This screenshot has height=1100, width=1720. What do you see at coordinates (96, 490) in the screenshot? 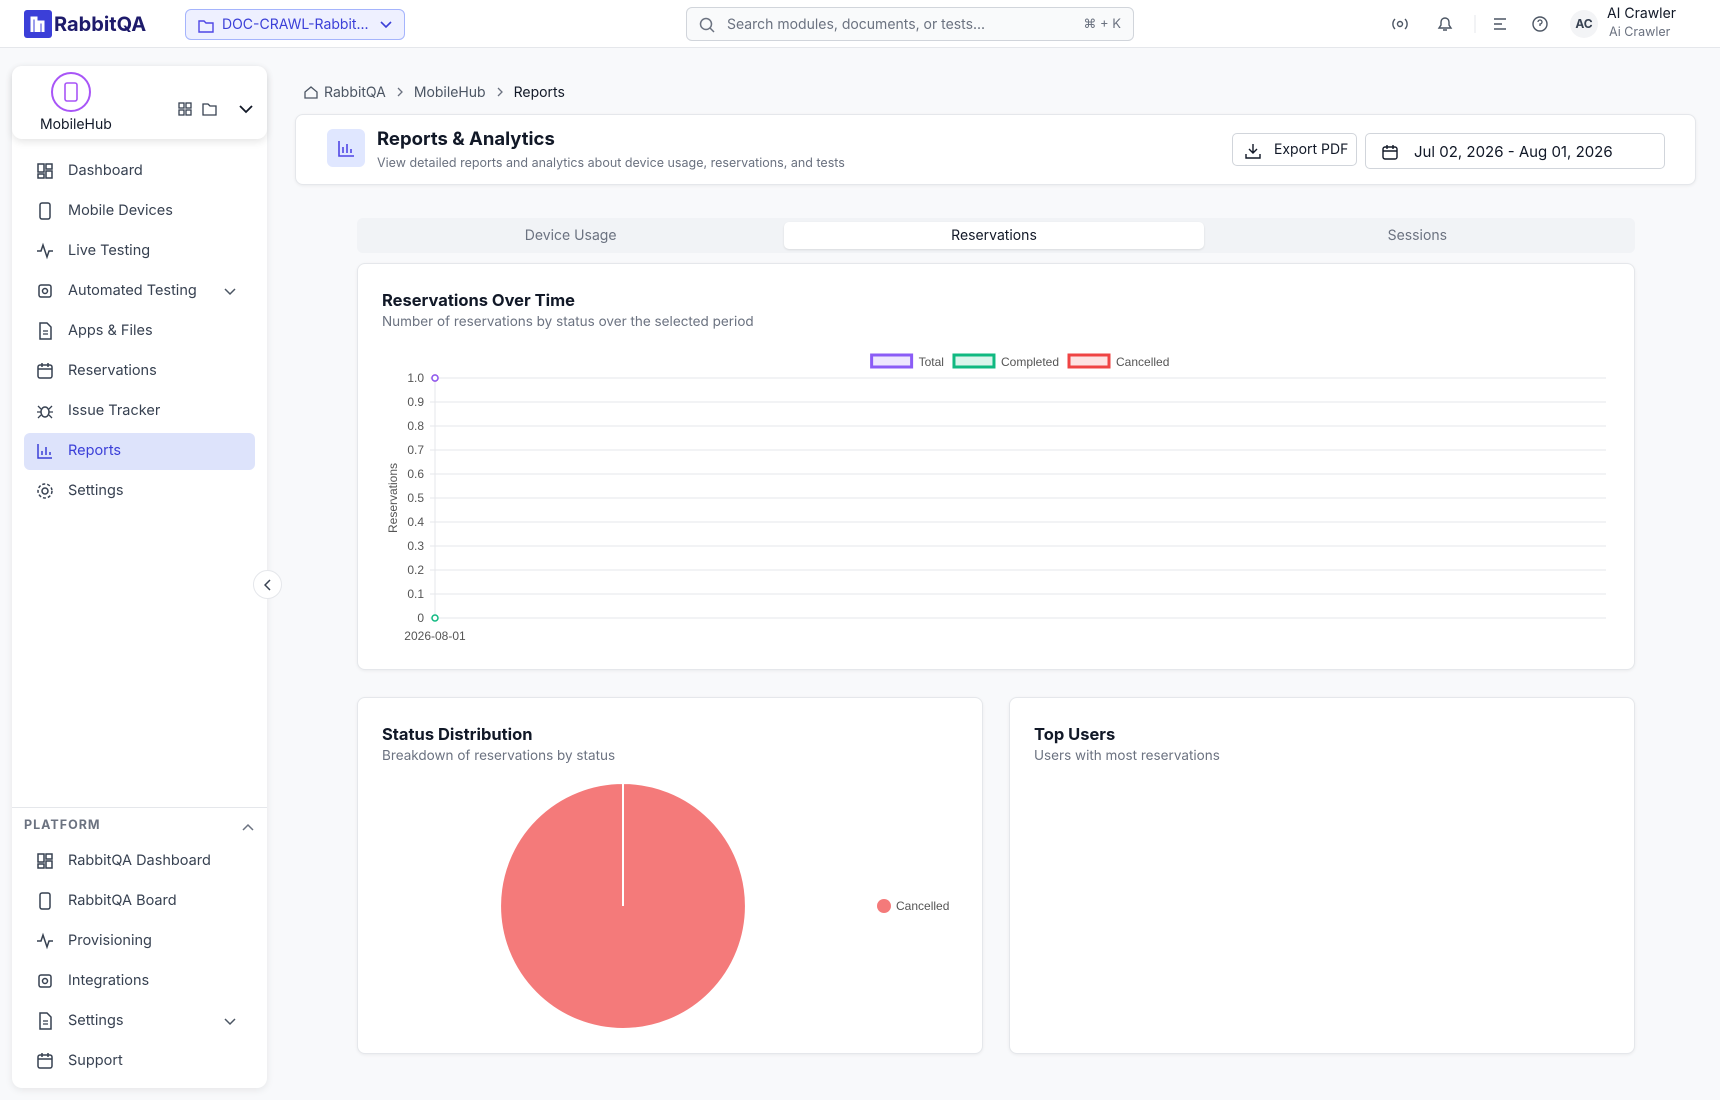
I see `nav-label: Settings` at bounding box center [96, 490].